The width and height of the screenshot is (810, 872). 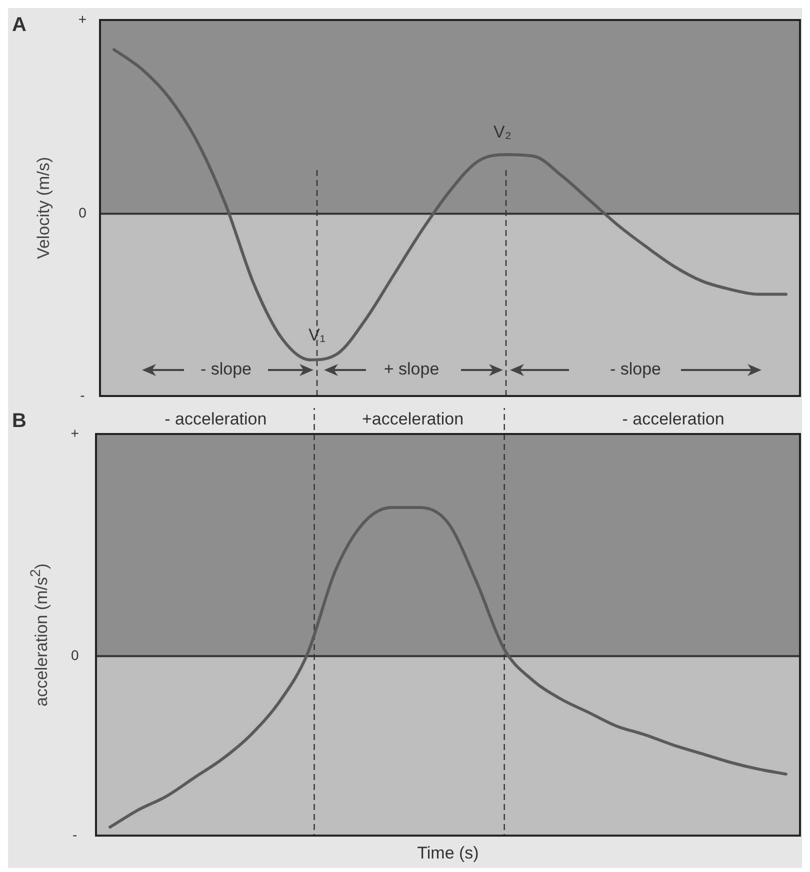 What do you see at coordinates (43, 208) in the screenshot?
I see `y-axis-title: Velocity (m/s)` at bounding box center [43, 208].